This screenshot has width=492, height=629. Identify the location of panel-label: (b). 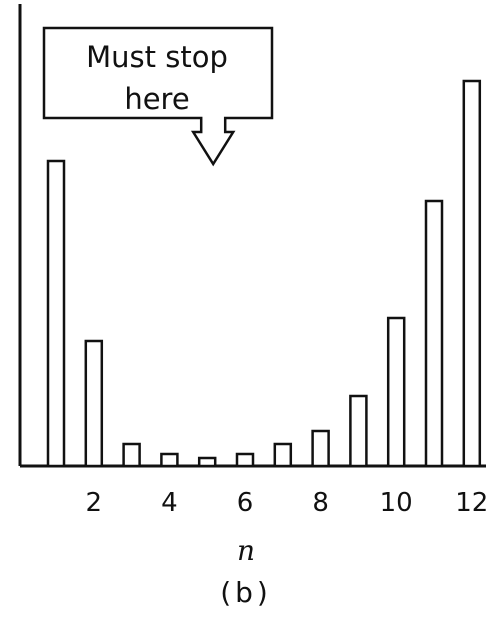
(246, 592).